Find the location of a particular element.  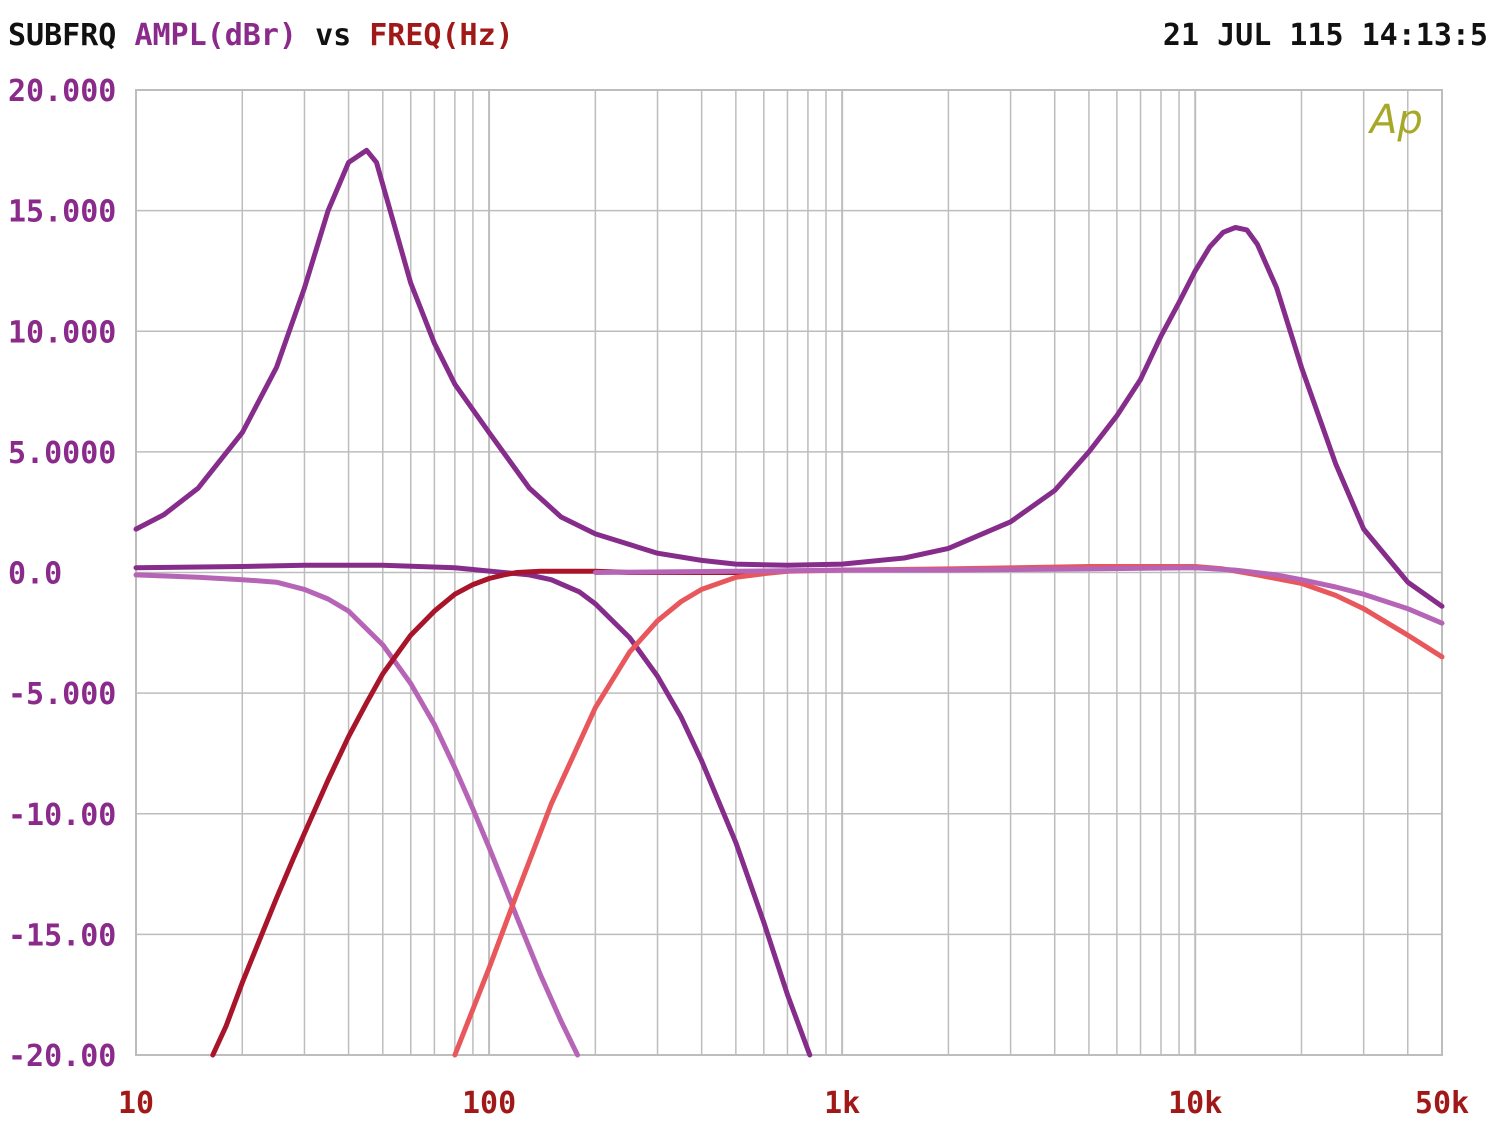

vs-label: vs is located at coordinates (333, 35).